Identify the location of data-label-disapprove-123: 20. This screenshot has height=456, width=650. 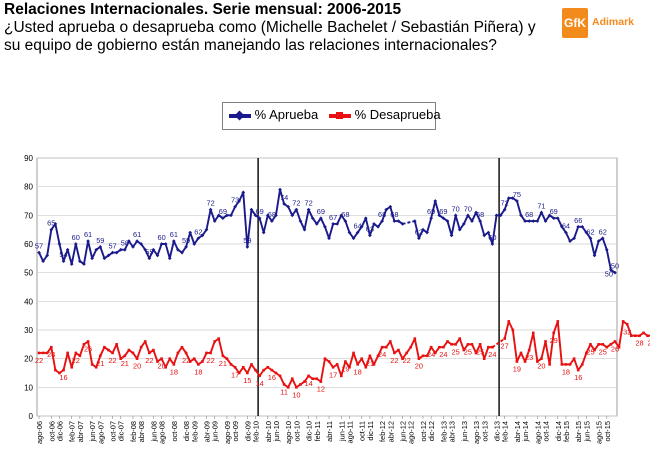
(541, 366).